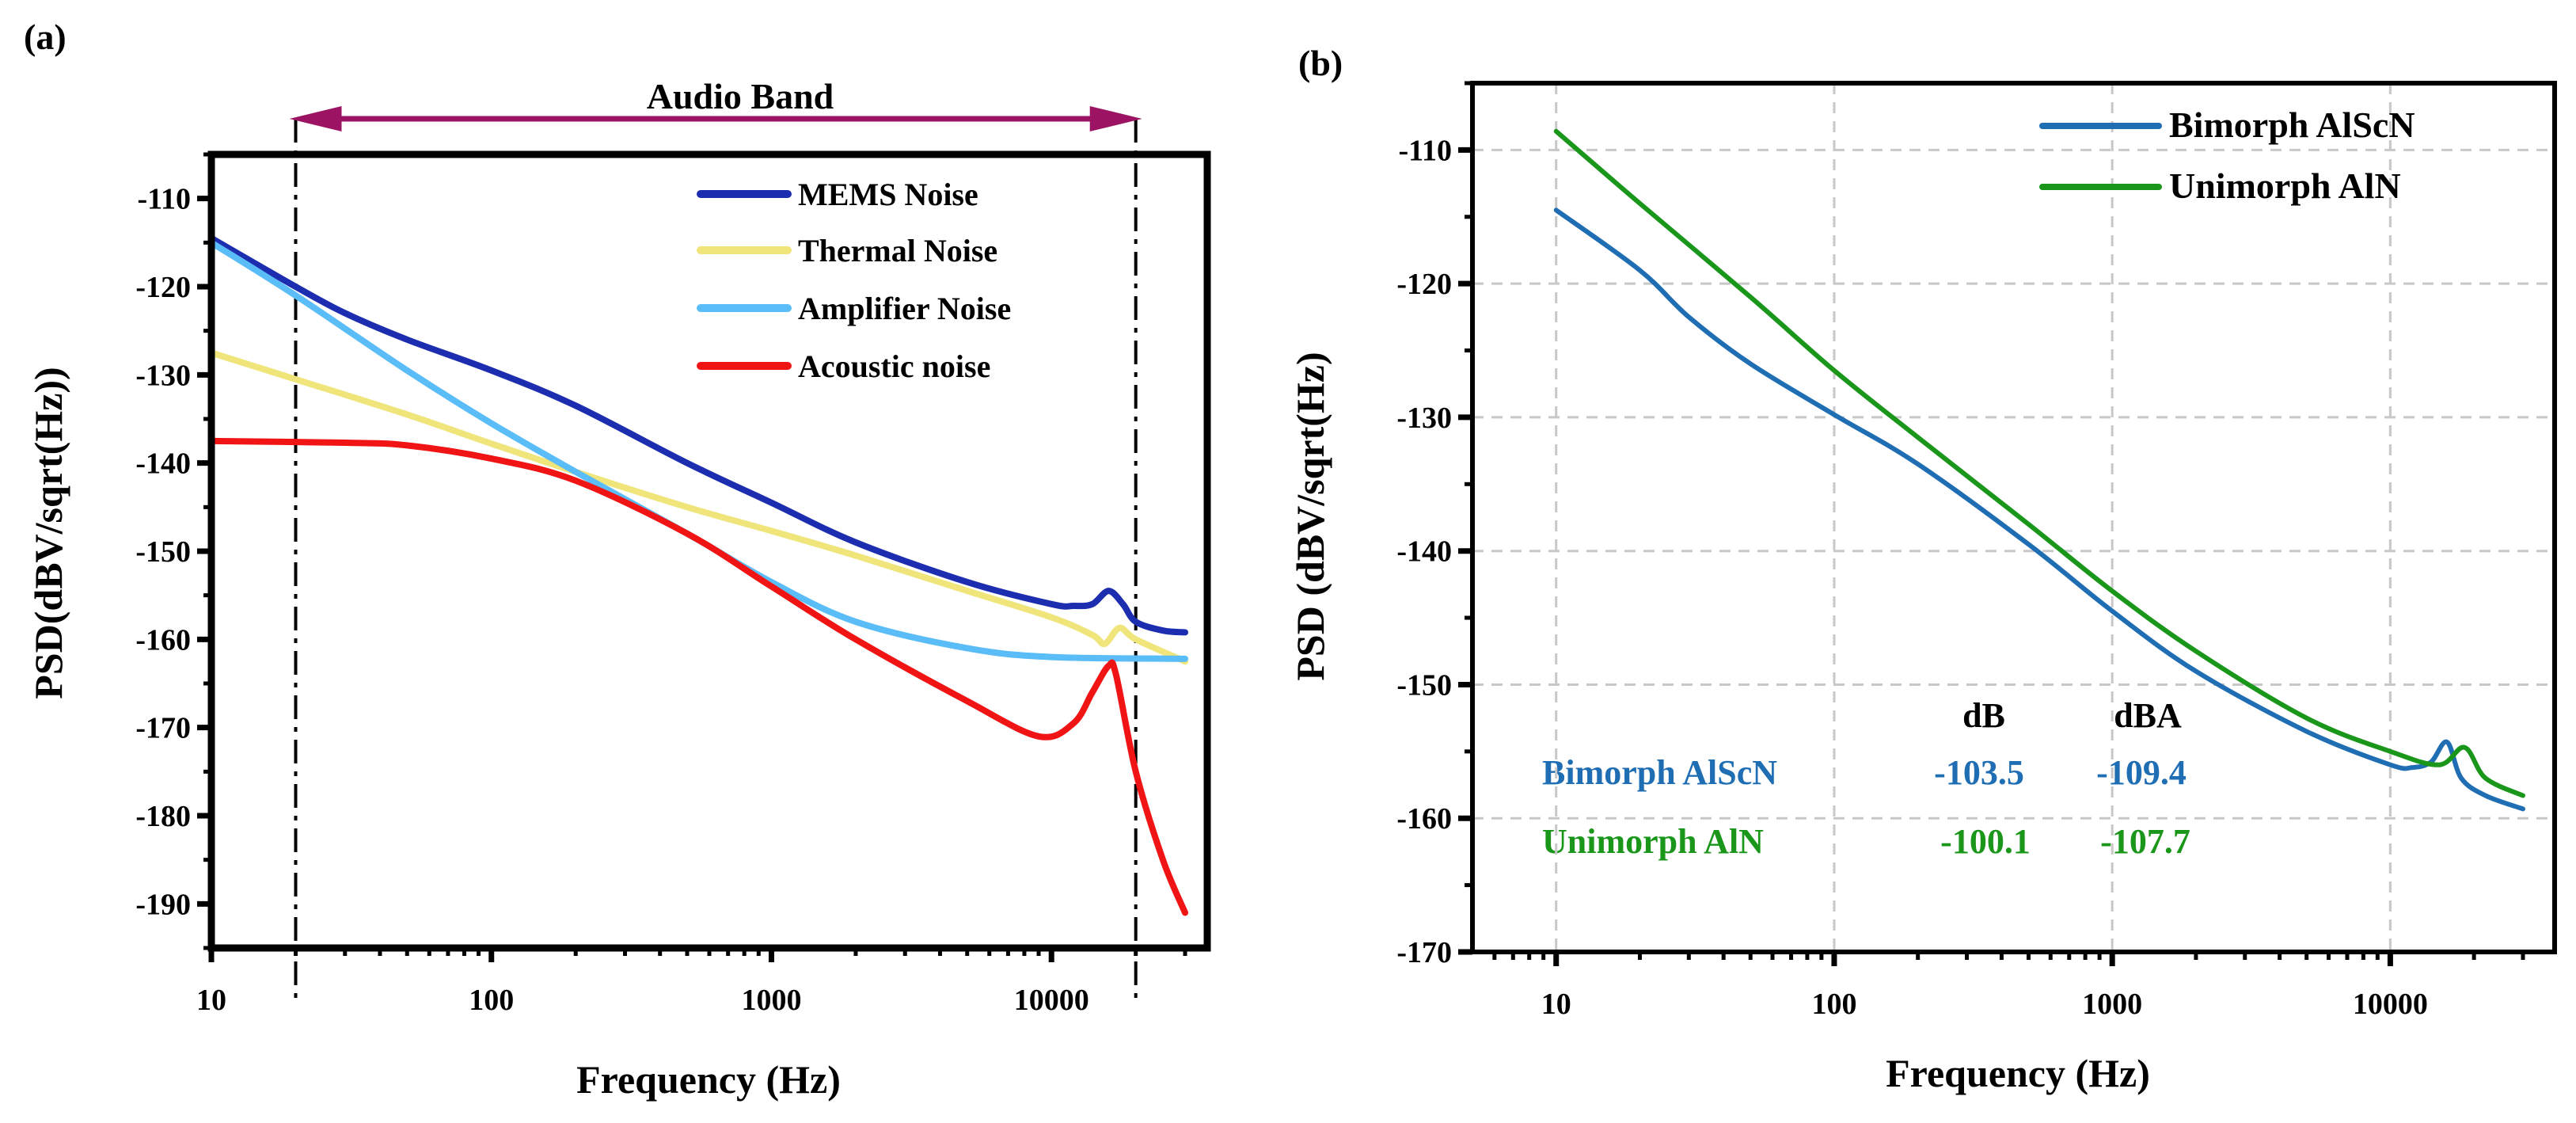 Image resolution: width=2576 pixels, height=1123 pixels. What do you see at coordinates (698, 507) in the screenshot?
I see `series-line-thermal-noise` at bounding box center [698, 507].